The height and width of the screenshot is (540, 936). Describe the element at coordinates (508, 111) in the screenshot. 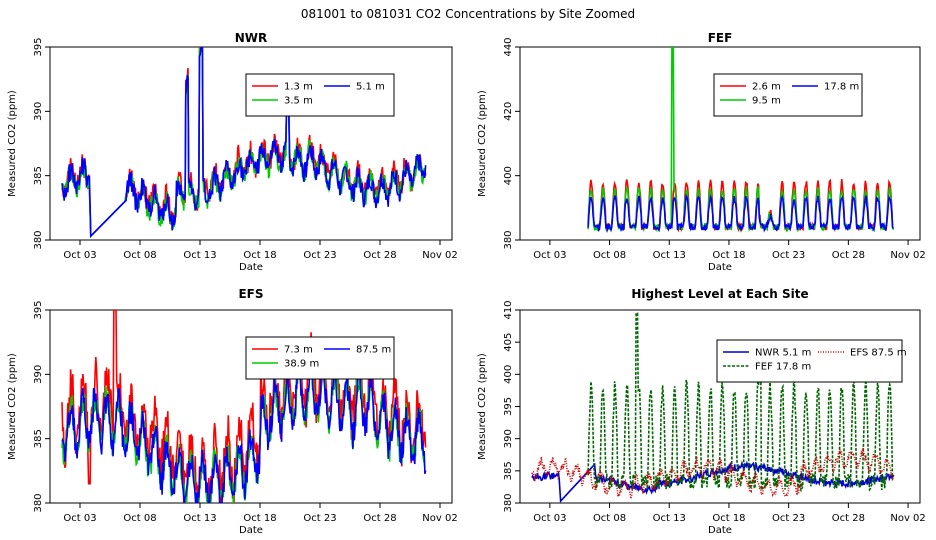

I see `y-tick-label: 420` at that location.